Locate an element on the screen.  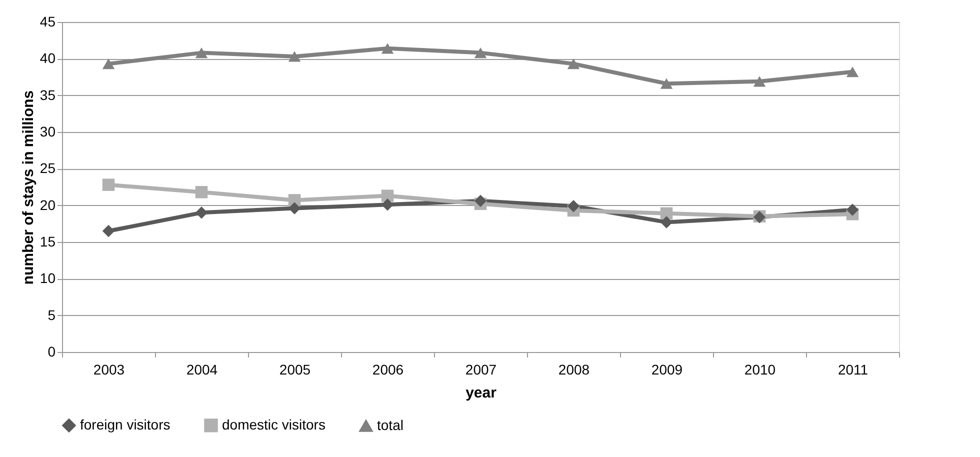
legend-label: total is located at coordinates (390, 424).